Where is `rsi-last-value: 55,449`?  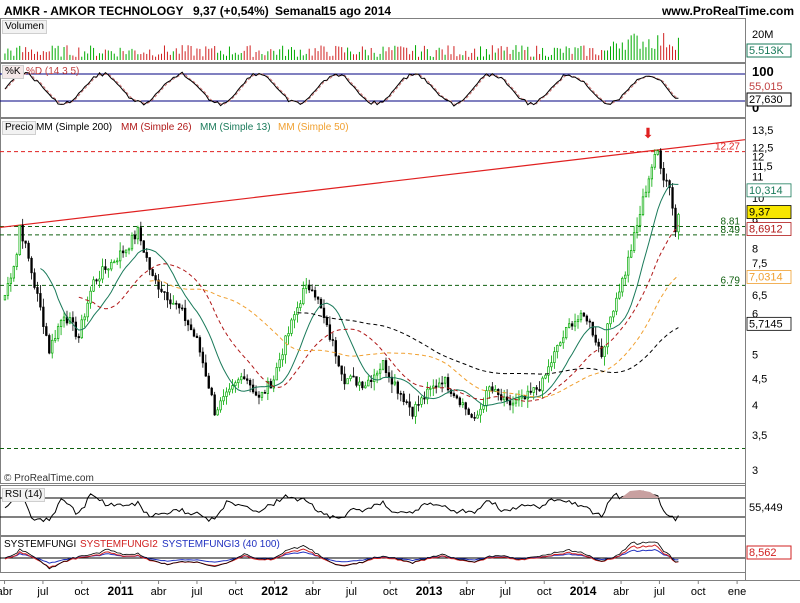 rsi-last-value: 55,449 is located at coordinates (766, 508).